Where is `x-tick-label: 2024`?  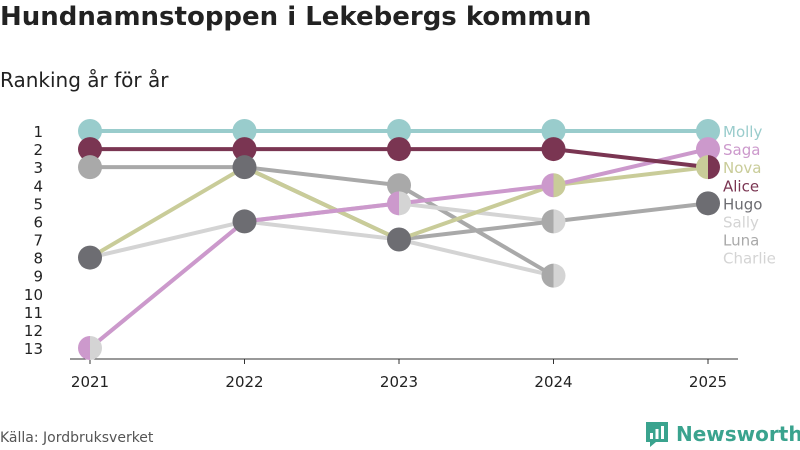 x-tick-label: 2024 is located at coordinates (553, 382).